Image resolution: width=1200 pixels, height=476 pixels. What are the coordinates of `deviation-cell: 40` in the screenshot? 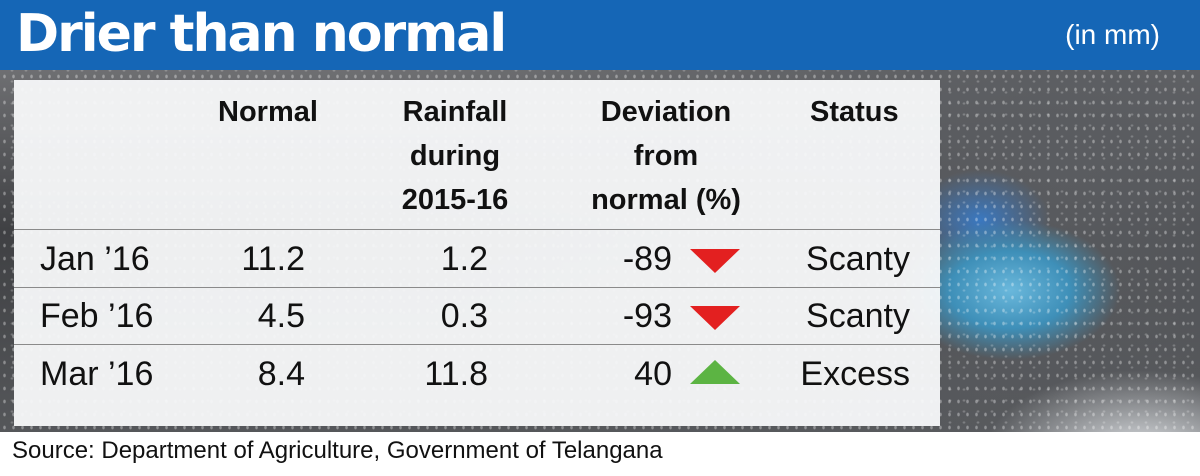 It's located at (653, 374).